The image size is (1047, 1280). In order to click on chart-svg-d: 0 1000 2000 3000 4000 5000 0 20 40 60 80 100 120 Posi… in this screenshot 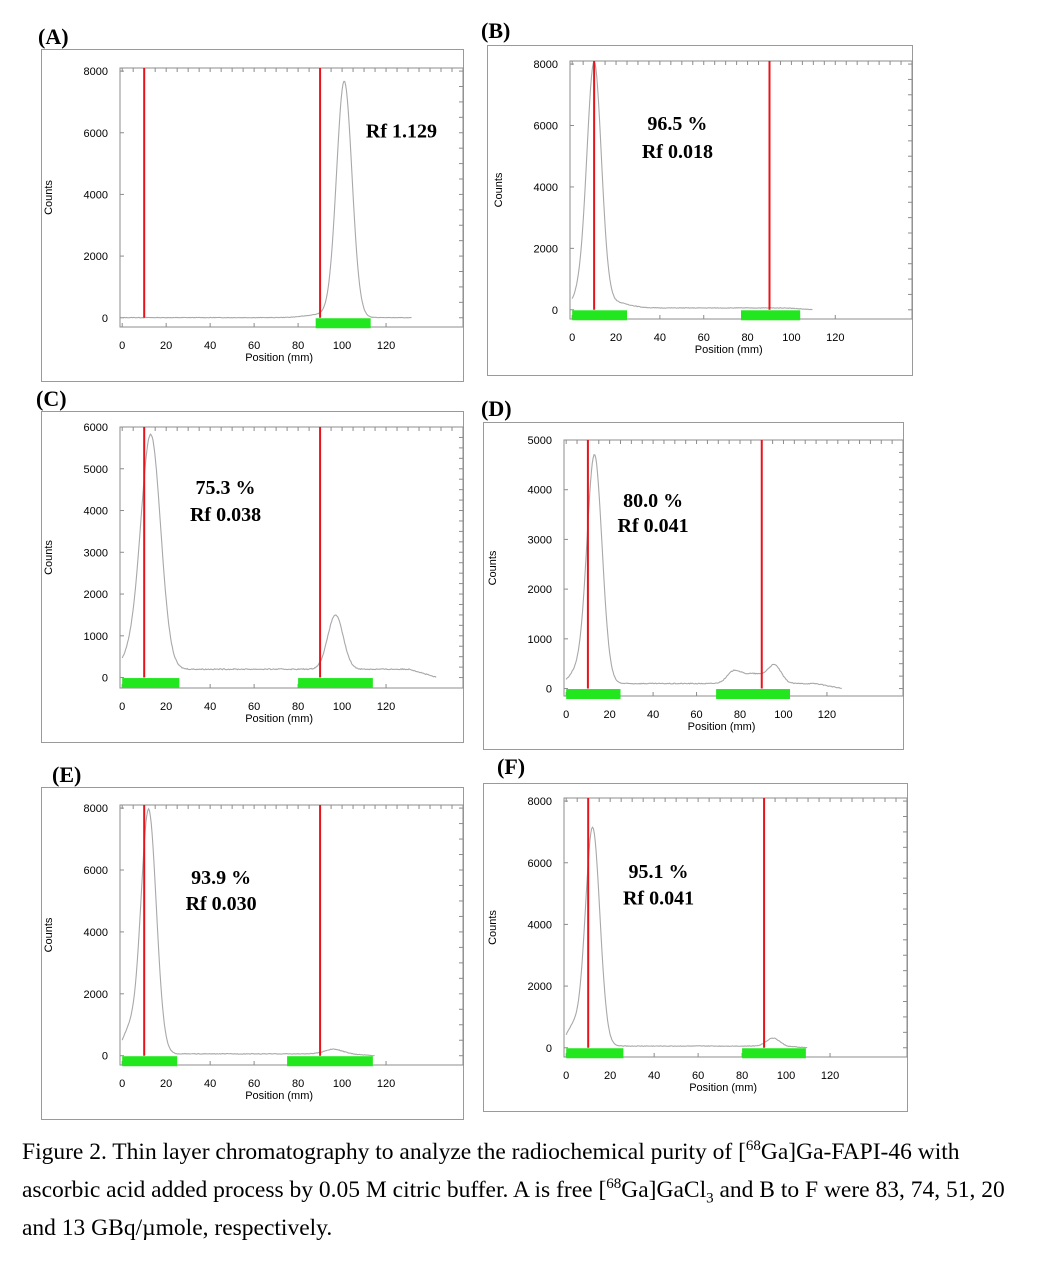, I will do `click(695, 584)`.